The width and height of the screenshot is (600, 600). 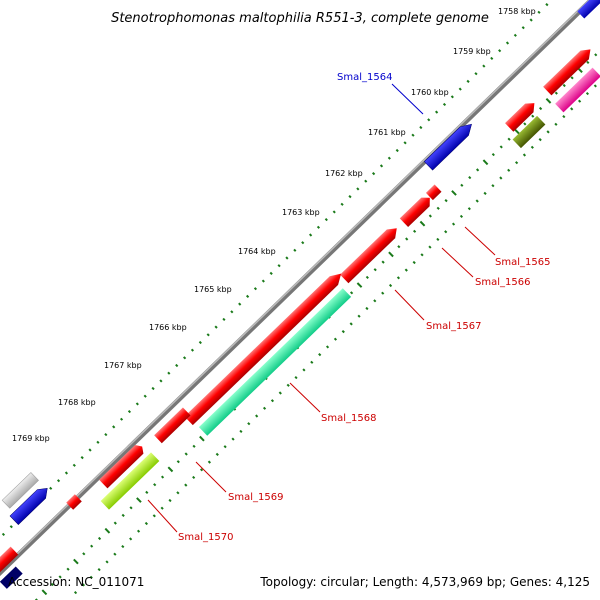 I want to click on gene-label-smal-1564: Smal_1564, so click(x=364, y=77).